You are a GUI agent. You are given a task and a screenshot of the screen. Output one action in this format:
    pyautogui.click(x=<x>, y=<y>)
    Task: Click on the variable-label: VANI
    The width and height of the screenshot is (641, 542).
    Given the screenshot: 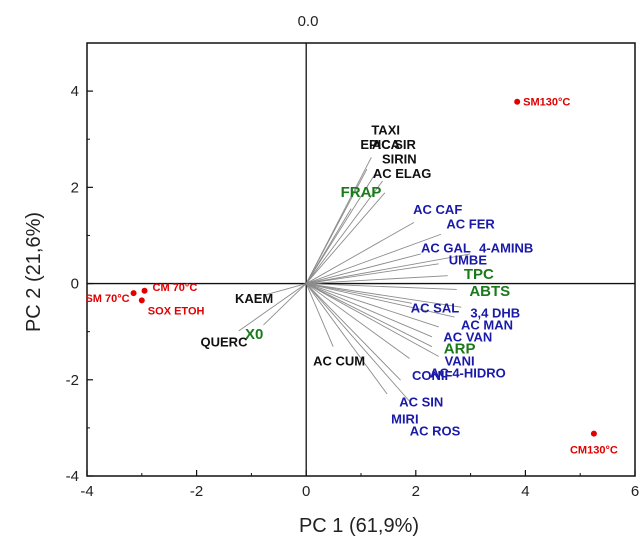 What is the action you would take?
    pyautogui.click(x=460, y=361)
    